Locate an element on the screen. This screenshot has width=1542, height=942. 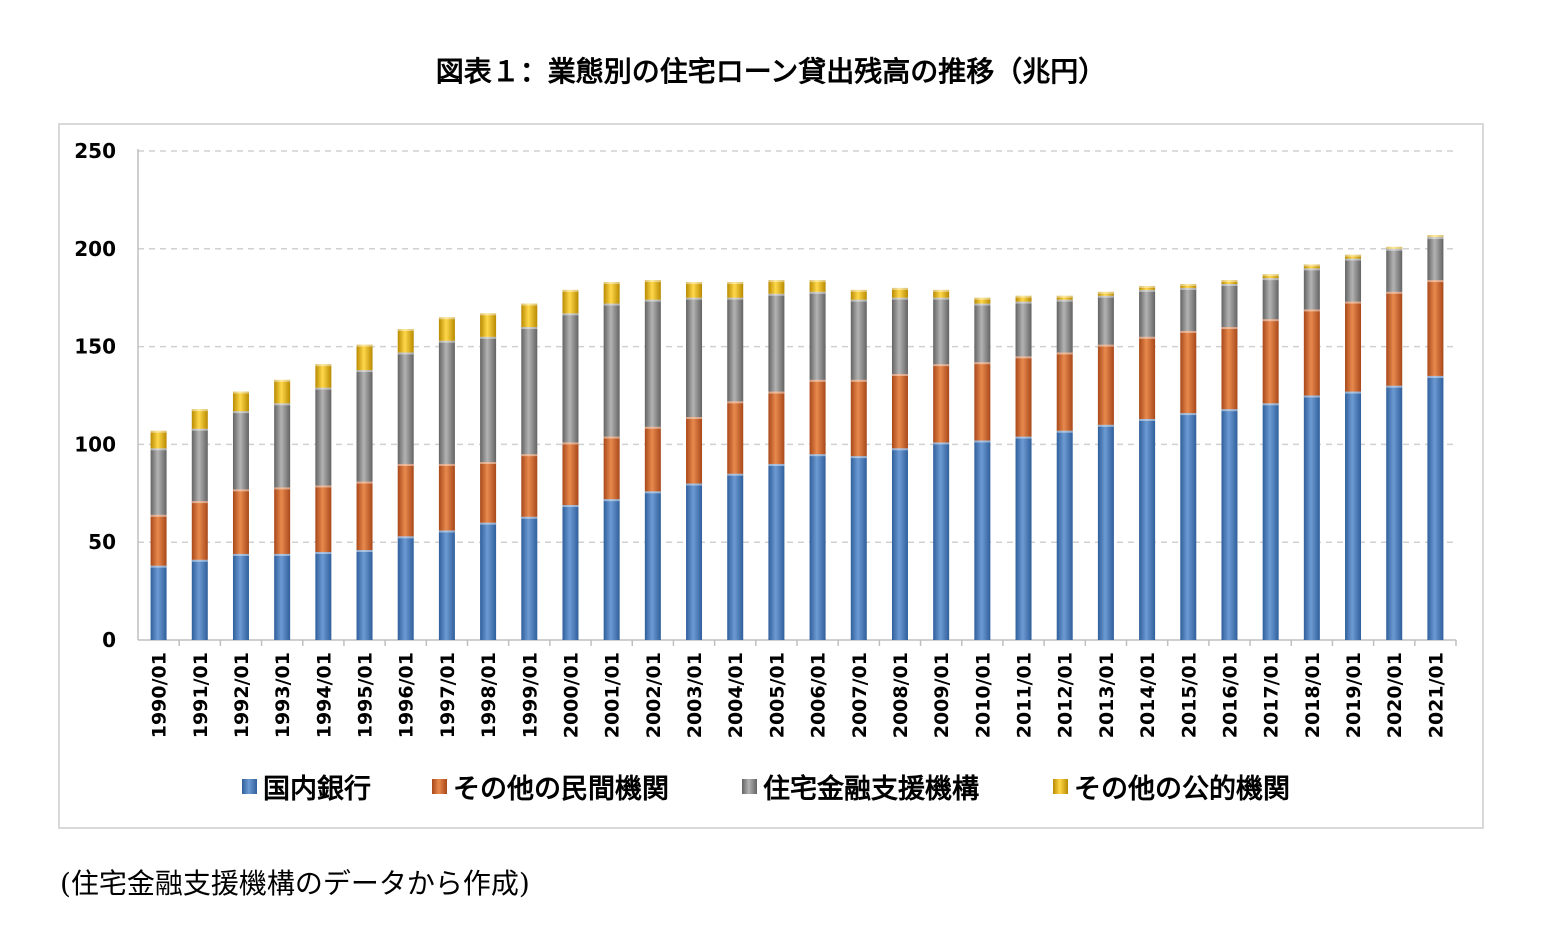
chart-title: 図表１：業態別の住宅ローン貸出残高の推移（兆円） is located at coordinates (771, 71).